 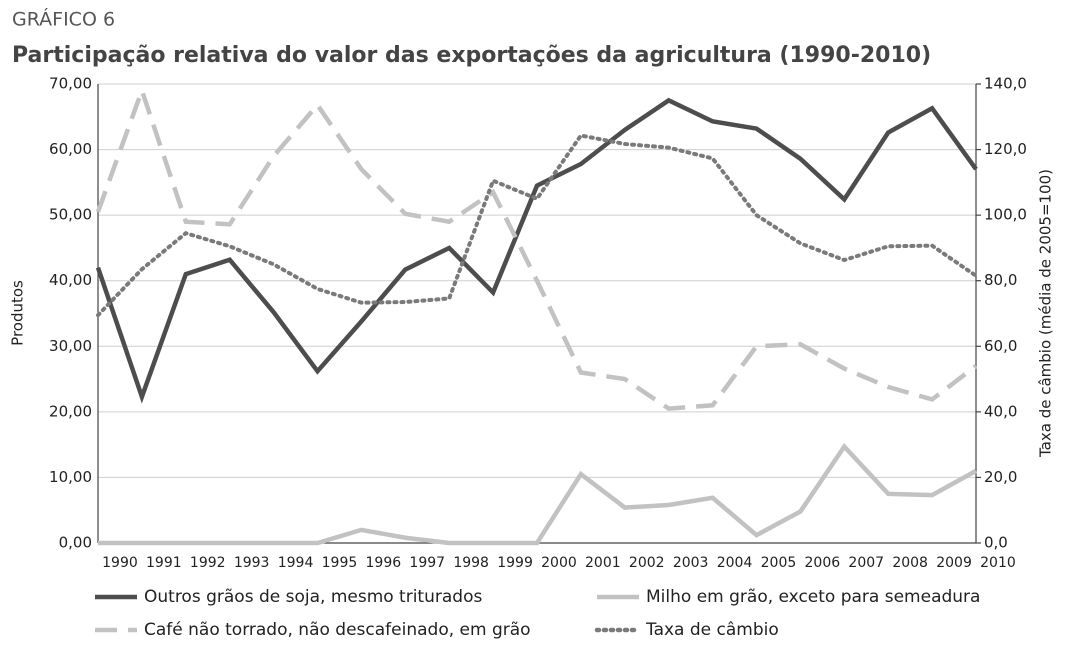 What do you see at coordinates (471, 563) in the screenshot?
I see `x-tick-label: 1998` at bounding box center [471, 563].